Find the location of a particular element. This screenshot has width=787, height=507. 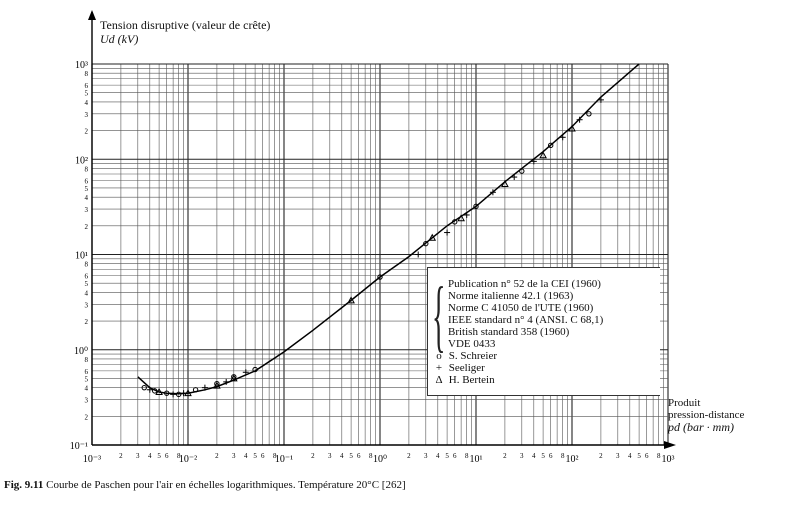

legend-series-name: S. Schreier is located at coordinates (473, 356).